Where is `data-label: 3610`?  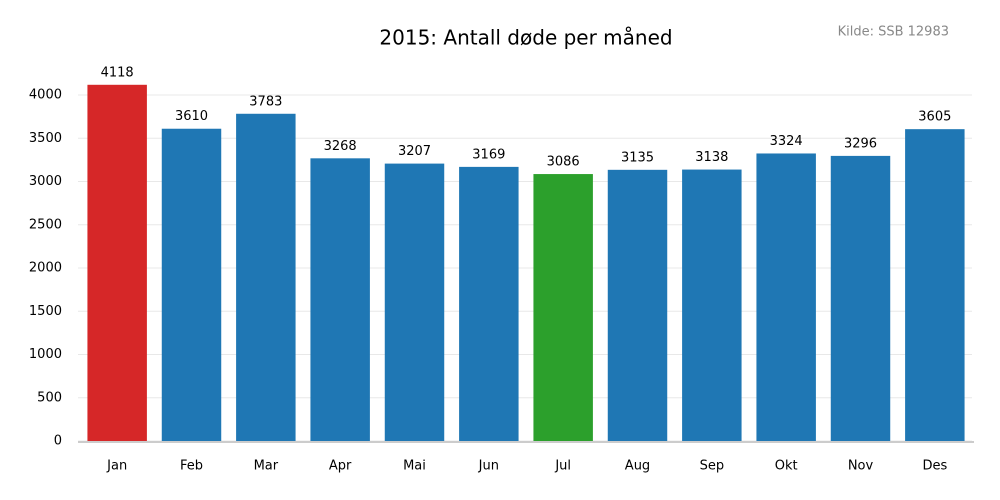
data-label: 3610 is located at coordinates (191, 116).